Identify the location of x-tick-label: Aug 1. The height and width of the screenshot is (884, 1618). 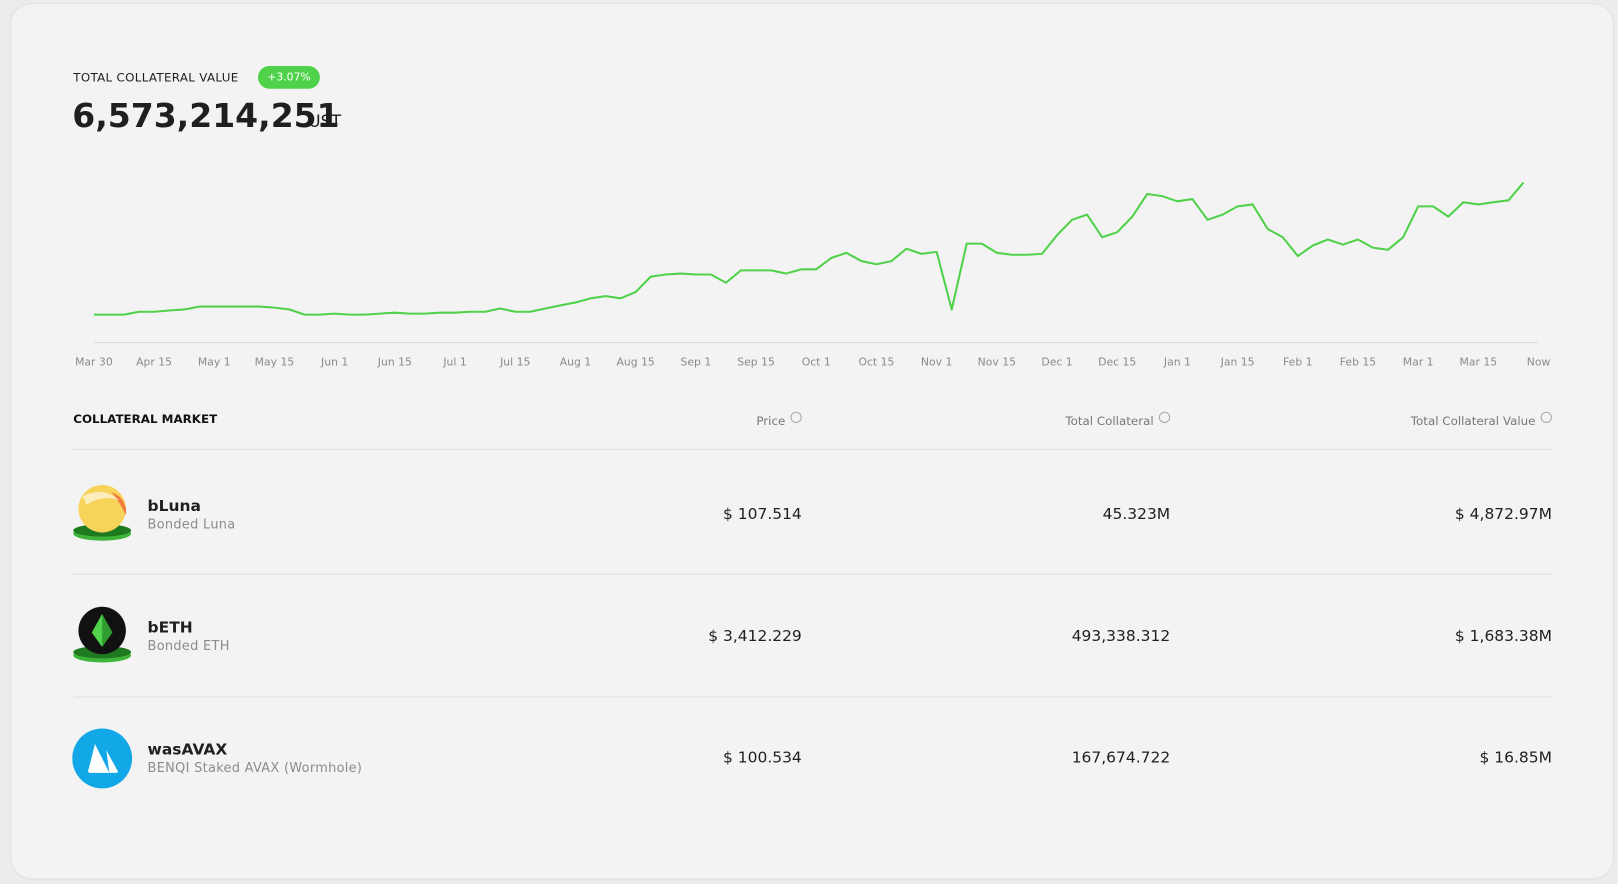
(575, 361).